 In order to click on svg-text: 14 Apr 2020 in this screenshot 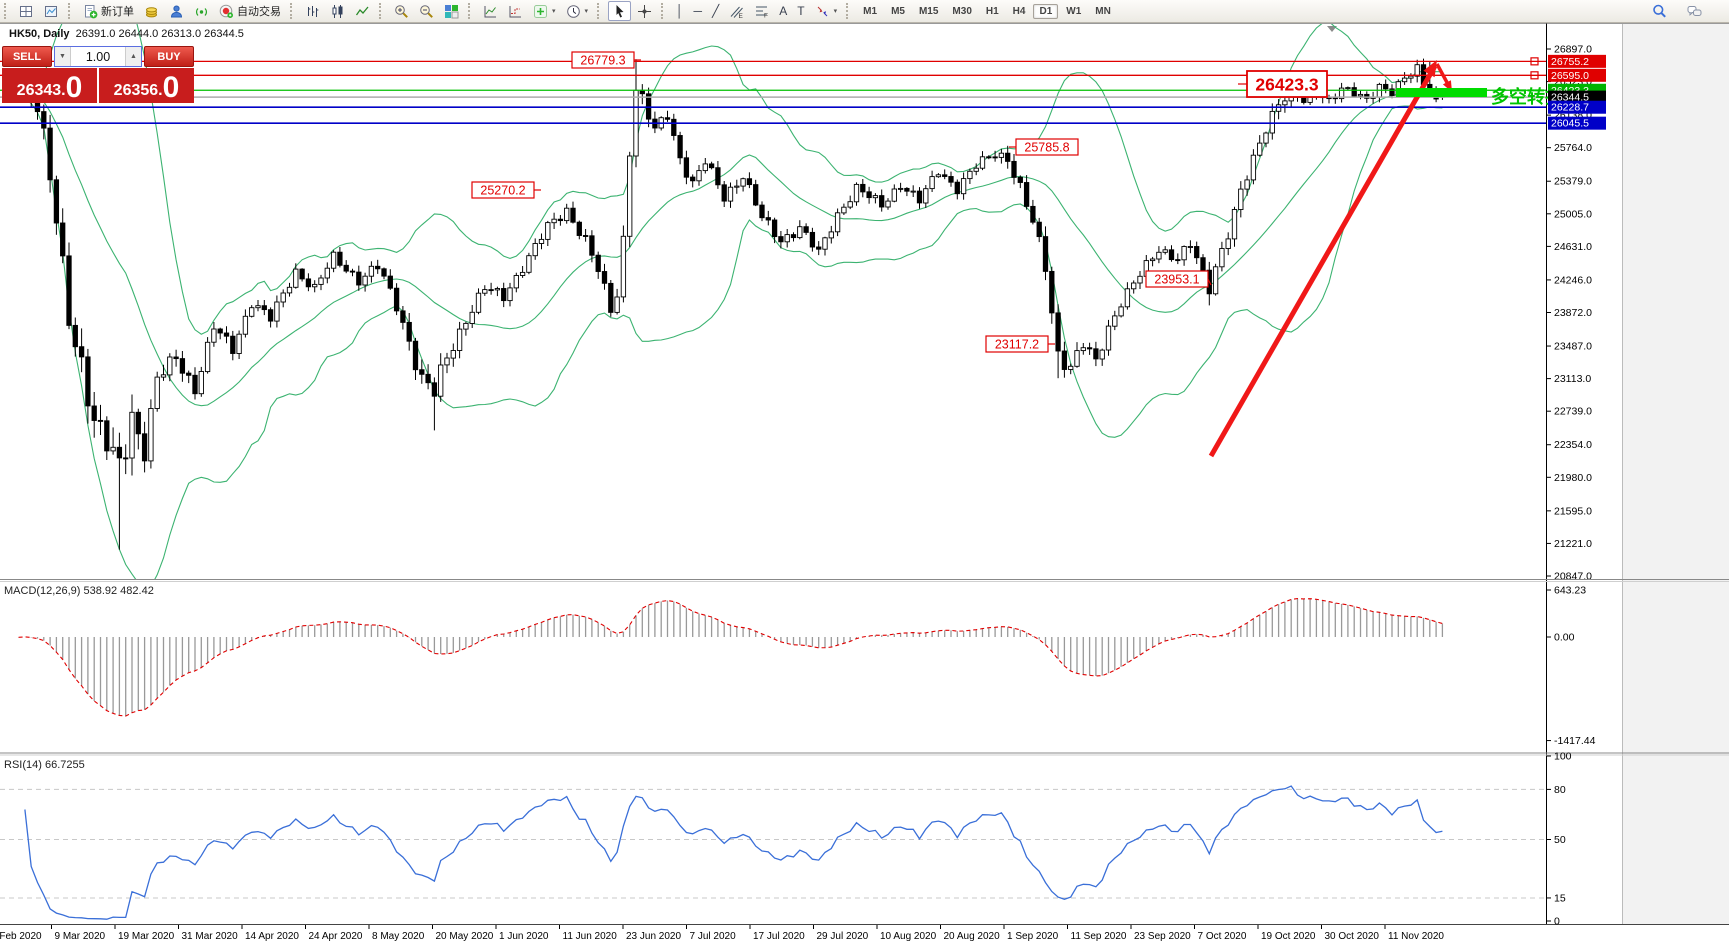, I will do `click(272, 936)`.